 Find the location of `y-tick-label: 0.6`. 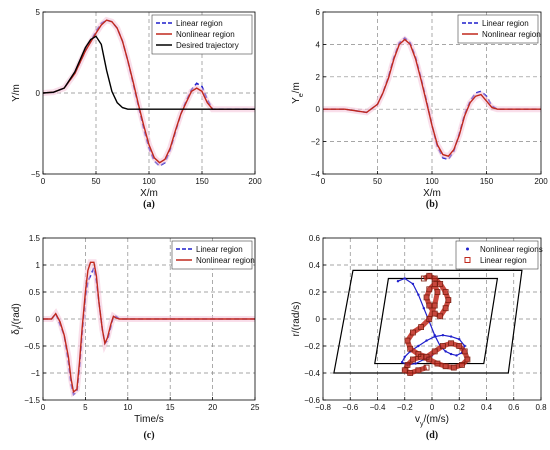

y-tick-label: 0.6 is located at coordinates (315, 238).